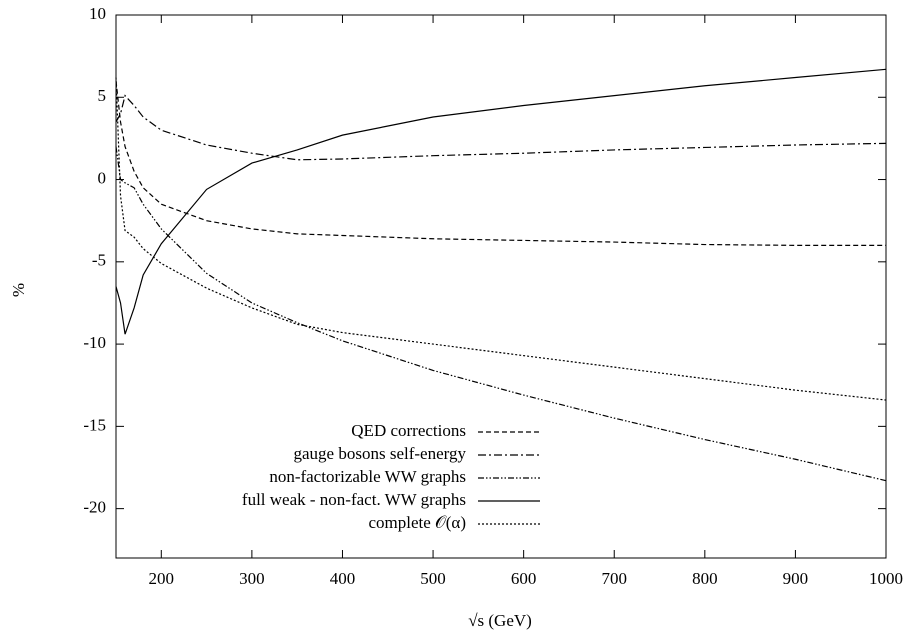  Describe the element at coordinates (97, 13) in the screenshot. I see `y-tick-label: 10` at that location.